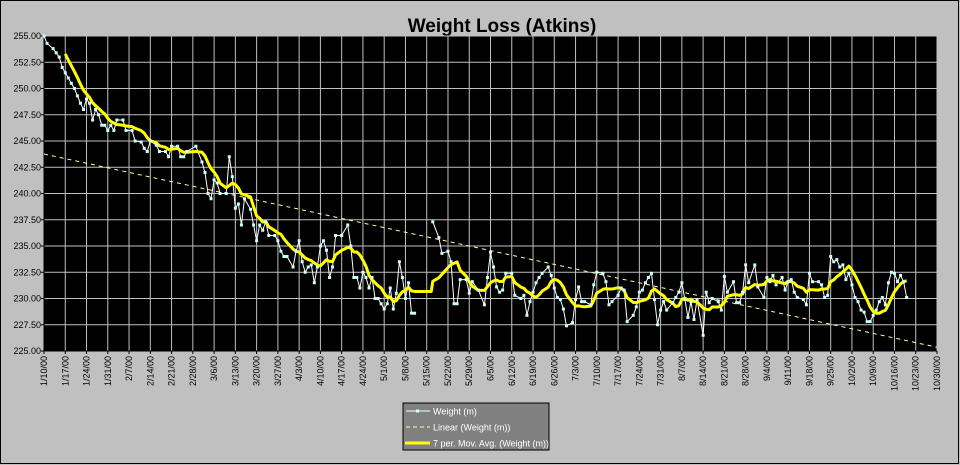  What do you see at coordinates (502, 26) in the screenshot?
I see `chart-title: Weight Loss (Atkins)` at bounding box center [502, 26].